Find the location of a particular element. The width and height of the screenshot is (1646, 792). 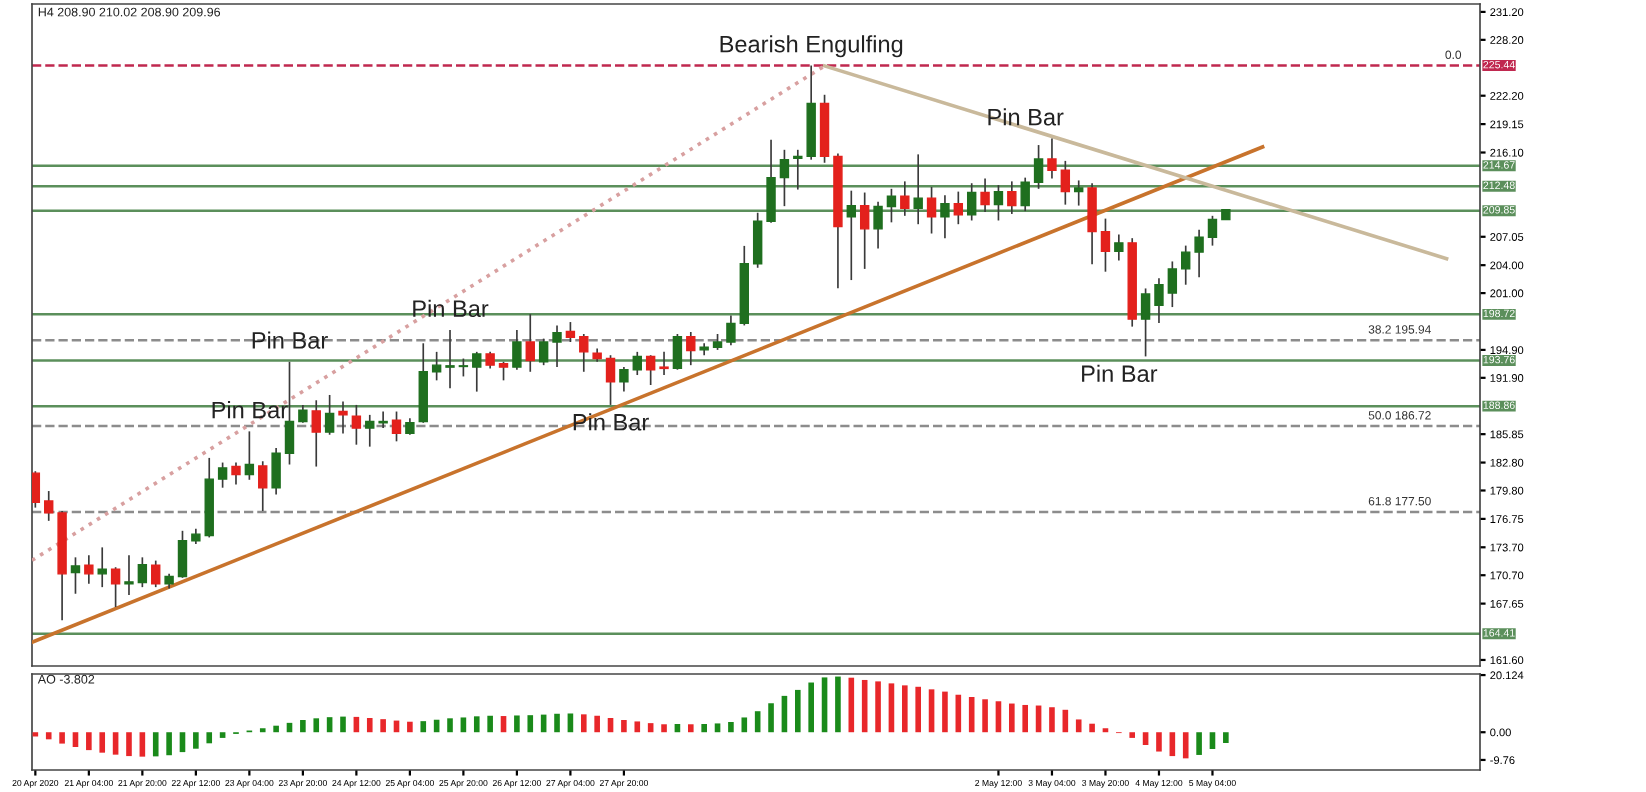

annotation: Bearish Engulfing is located at coordinates (811, 46).